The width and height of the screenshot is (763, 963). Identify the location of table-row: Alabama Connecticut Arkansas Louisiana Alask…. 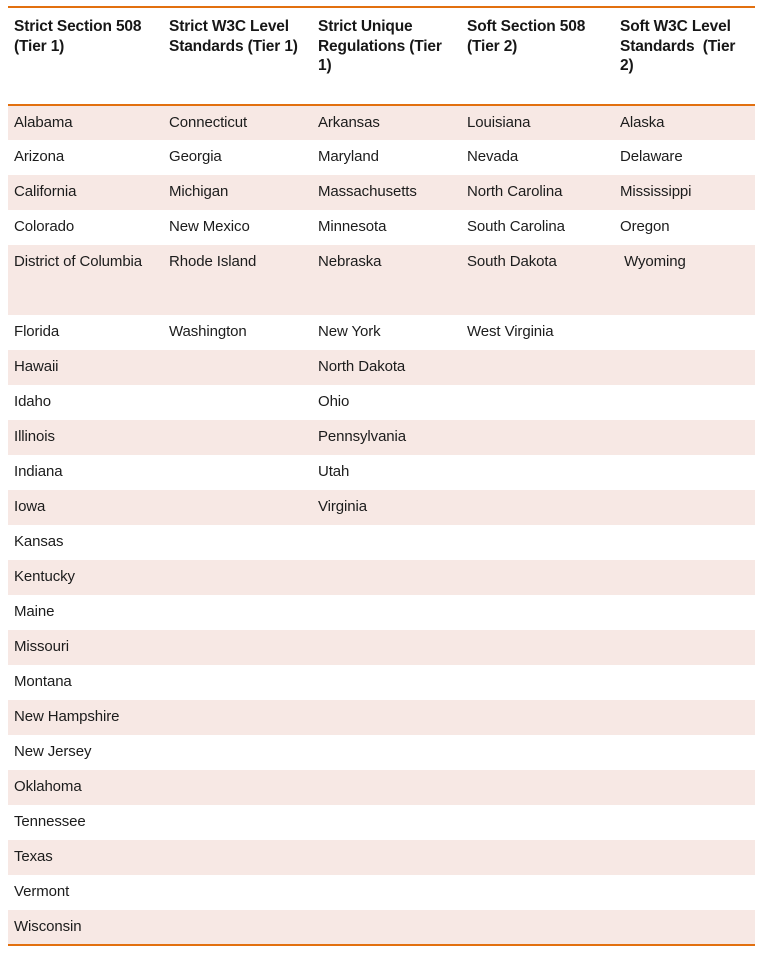
(381, 122).